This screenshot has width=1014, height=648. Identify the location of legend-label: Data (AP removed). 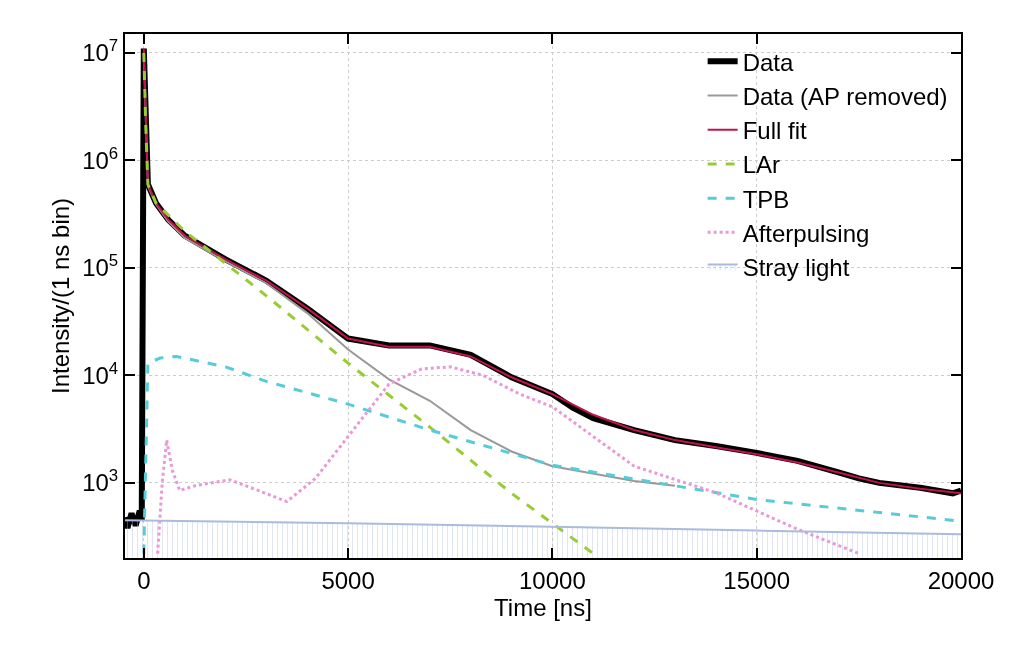
(845, 96).